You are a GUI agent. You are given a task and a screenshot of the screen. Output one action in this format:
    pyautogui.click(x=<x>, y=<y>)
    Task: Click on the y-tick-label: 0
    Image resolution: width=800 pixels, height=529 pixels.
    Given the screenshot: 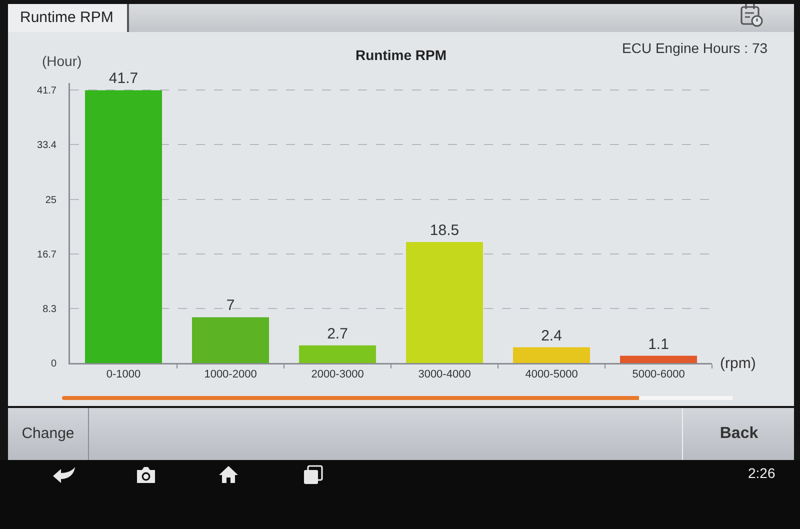 What is the action you would take?
    pyautogui.click(x=53, y=364)
    